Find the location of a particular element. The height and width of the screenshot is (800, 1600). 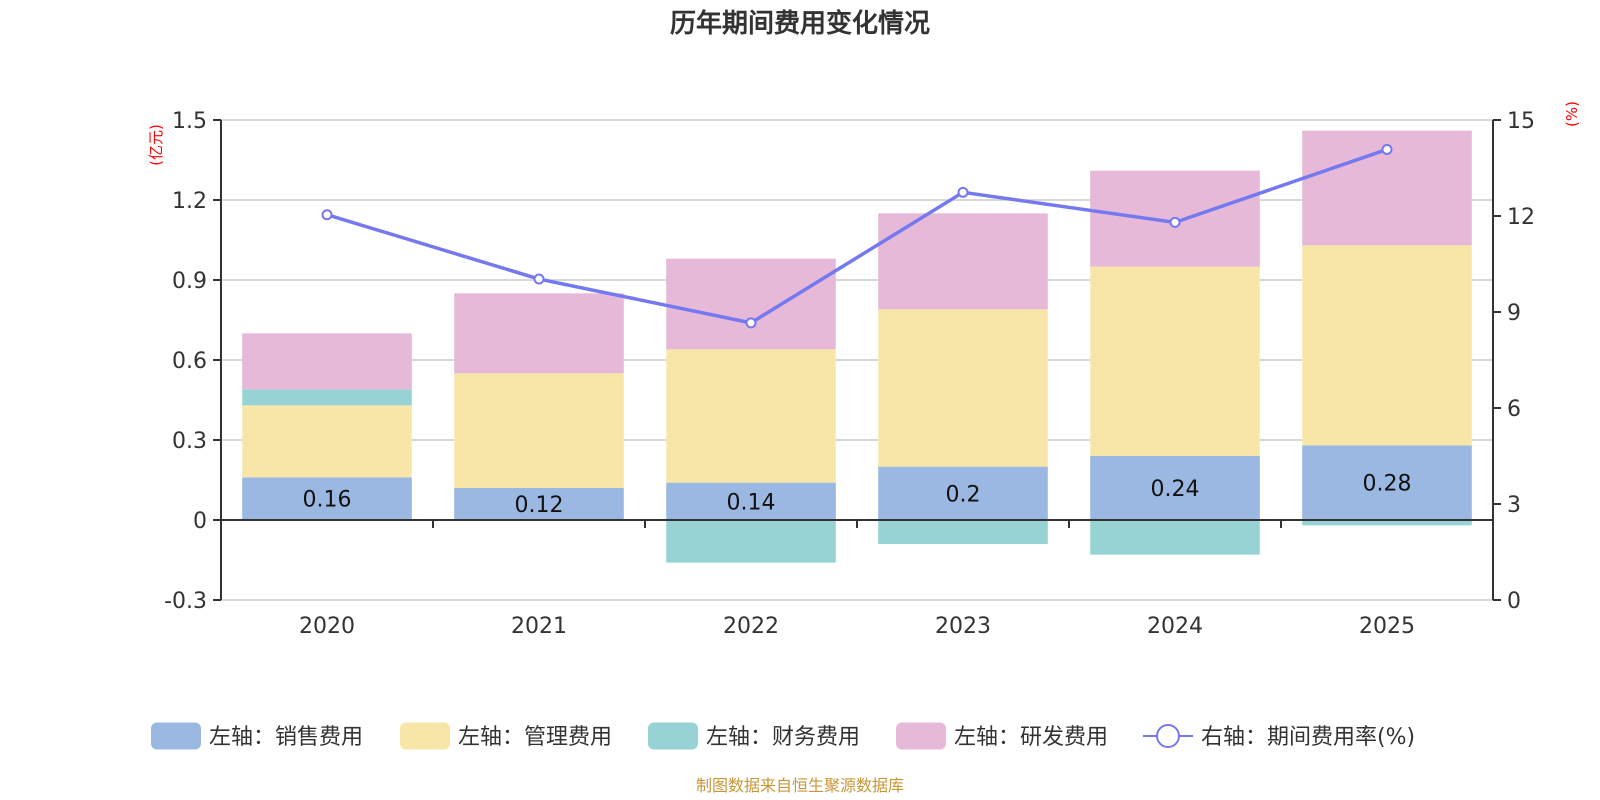

bar-value-label: 0.16 is located at coordinates (327, 500).